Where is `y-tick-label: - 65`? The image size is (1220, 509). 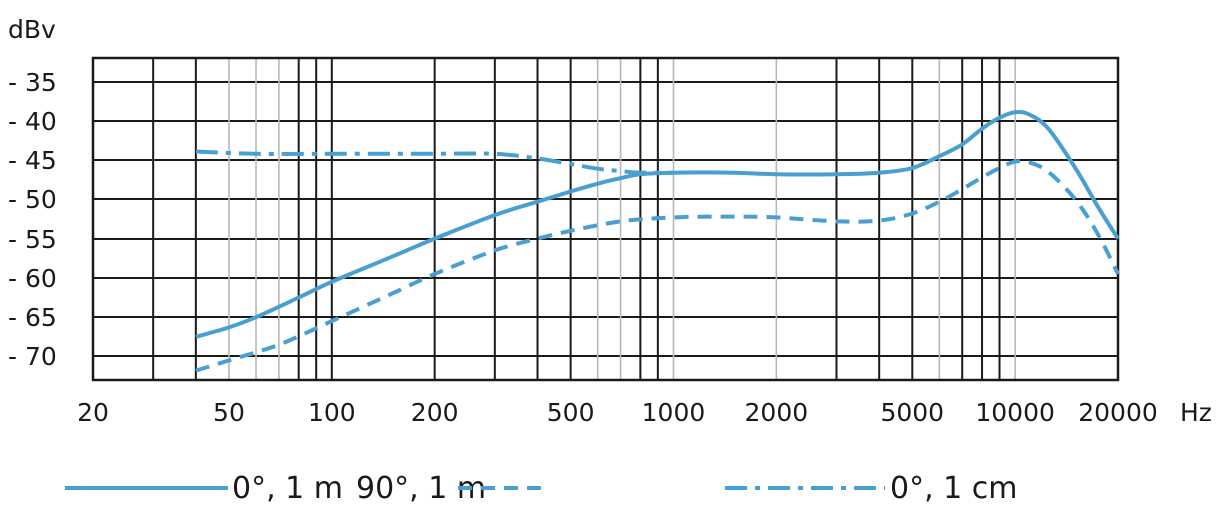
y-tick-label: - 65 is located at coordinates (32, 317).